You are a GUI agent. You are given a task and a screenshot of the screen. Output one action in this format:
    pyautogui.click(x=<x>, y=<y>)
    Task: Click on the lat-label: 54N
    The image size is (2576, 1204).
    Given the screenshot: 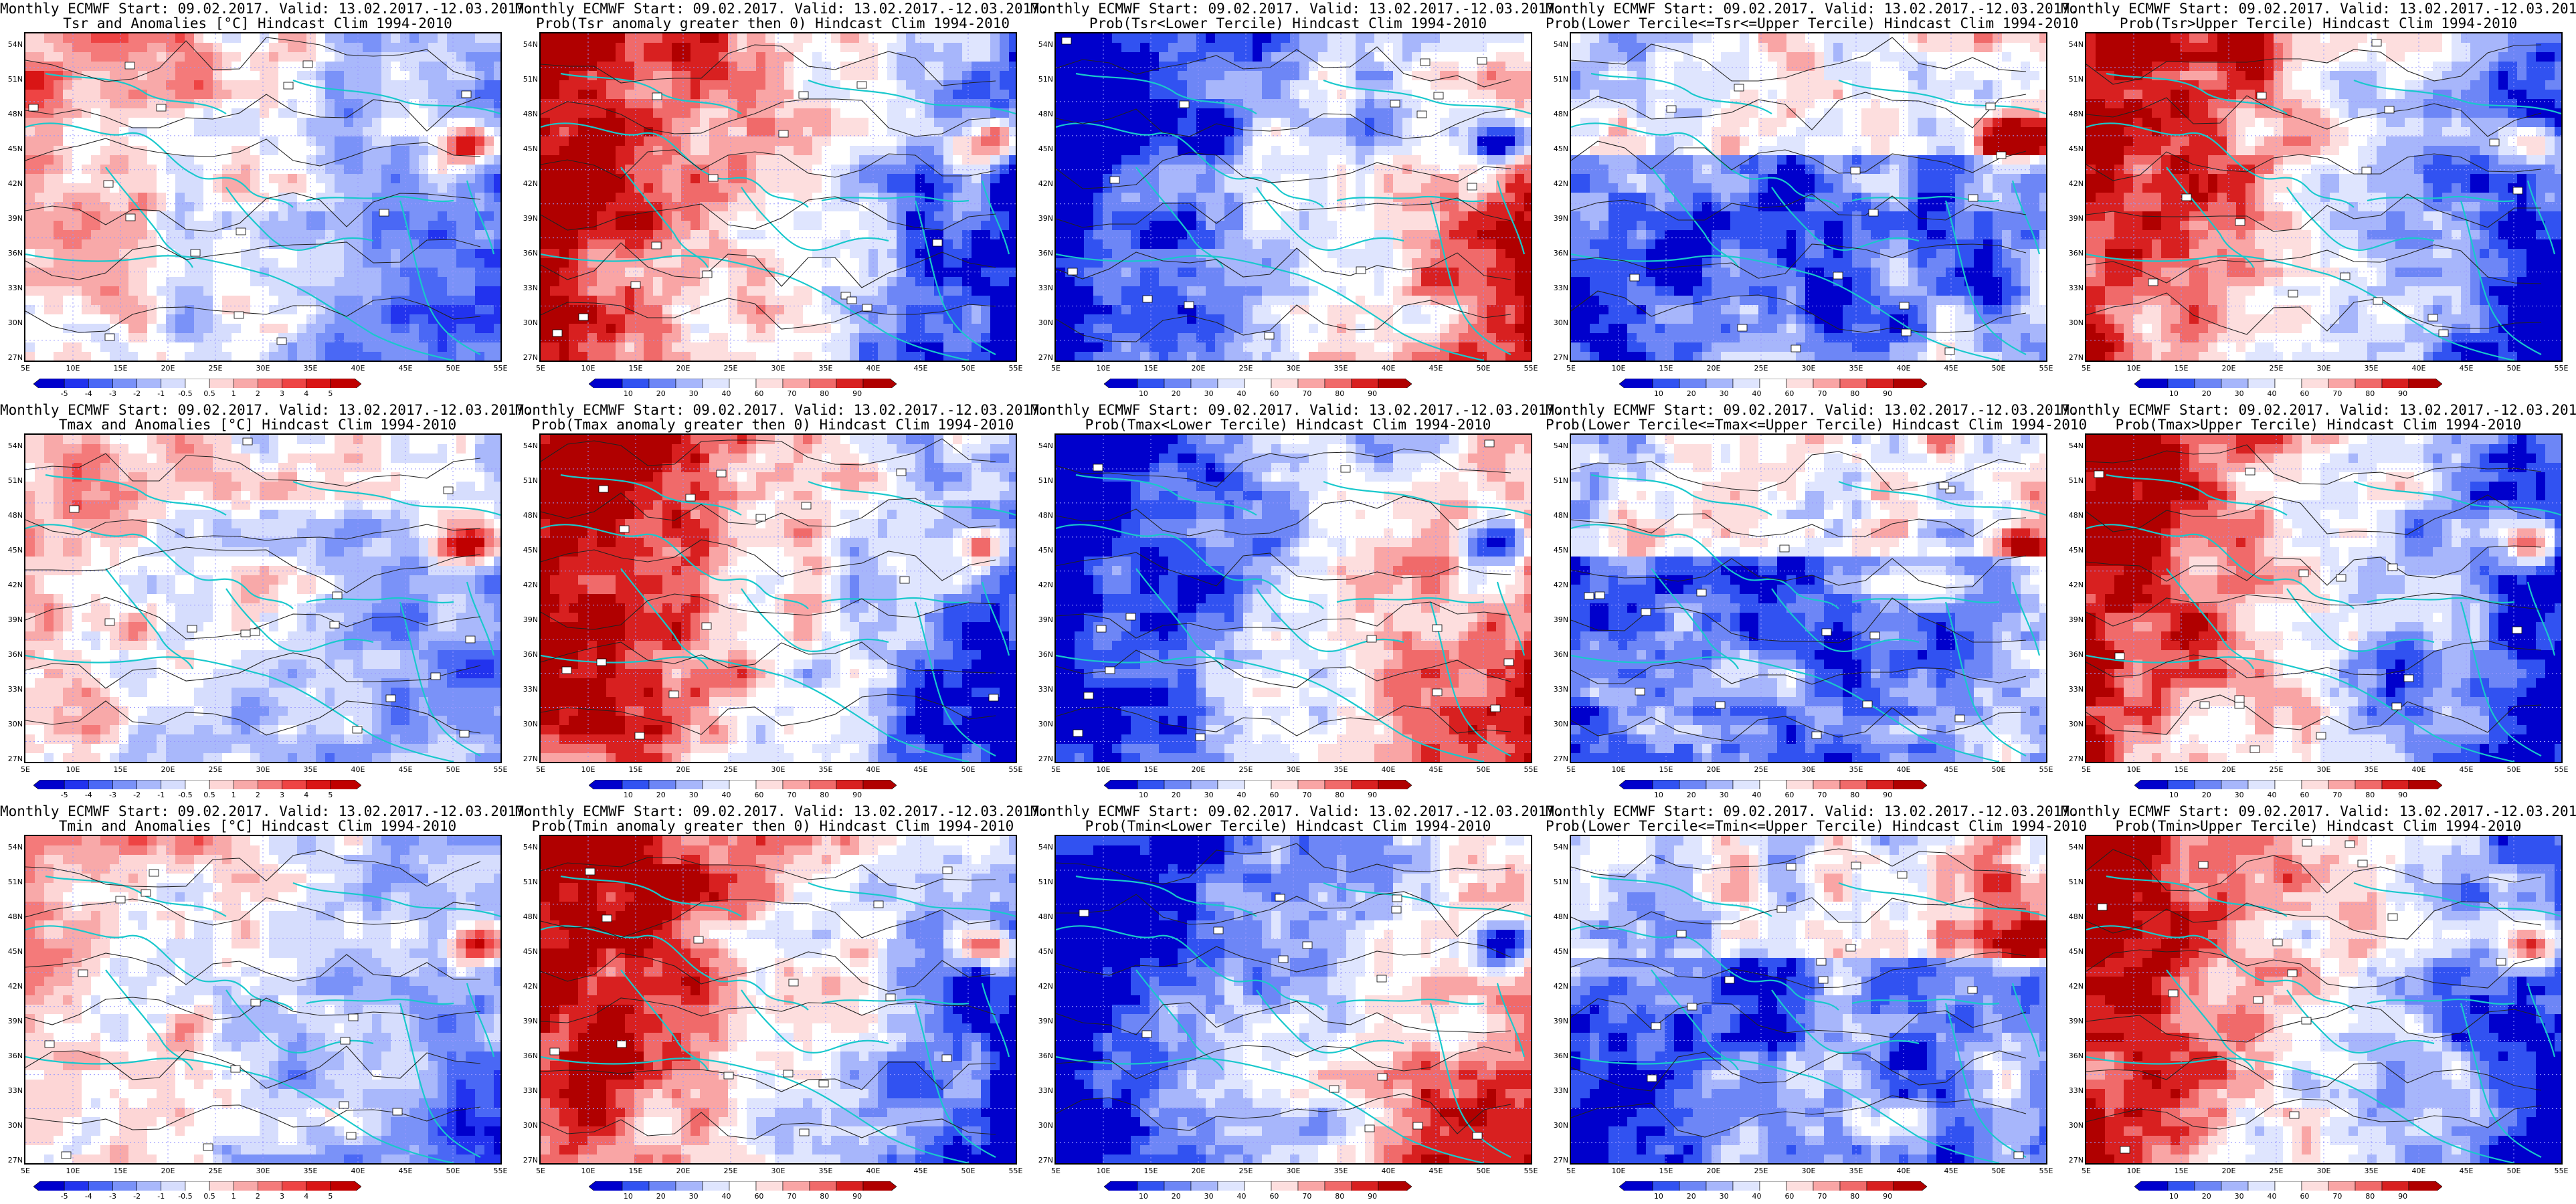 What is the action you would take?
    pyautogui.click(x=527, y=45)
    